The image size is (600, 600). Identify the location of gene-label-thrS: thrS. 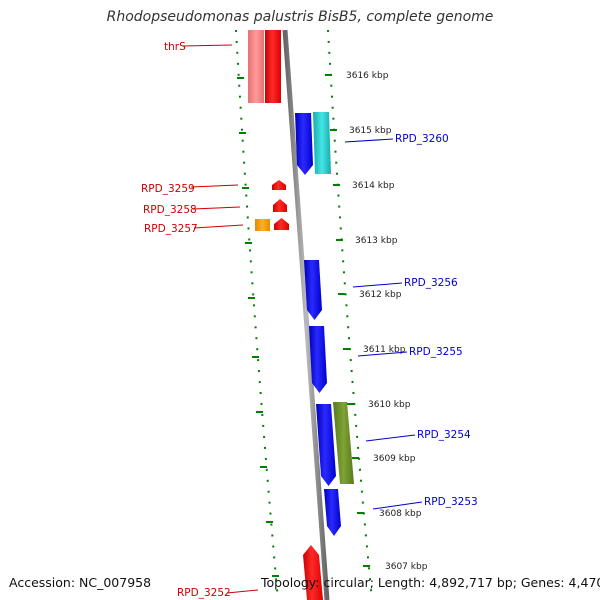
(175, 47).